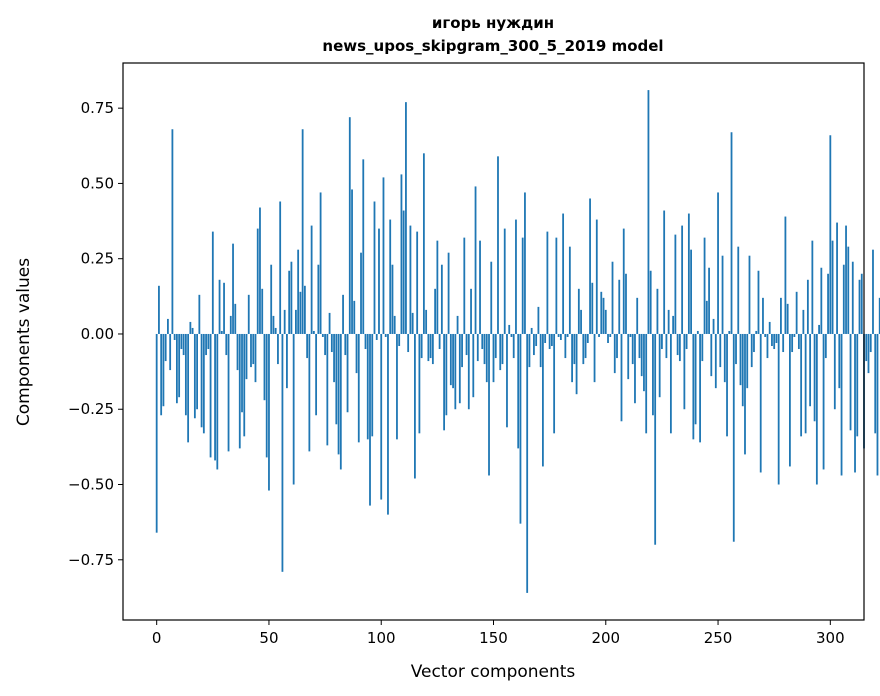 Image resolution: width=880 pixels, height=696 pixels. I want to click on y-tick-label-0.75: 0.75, so click(97, 108).